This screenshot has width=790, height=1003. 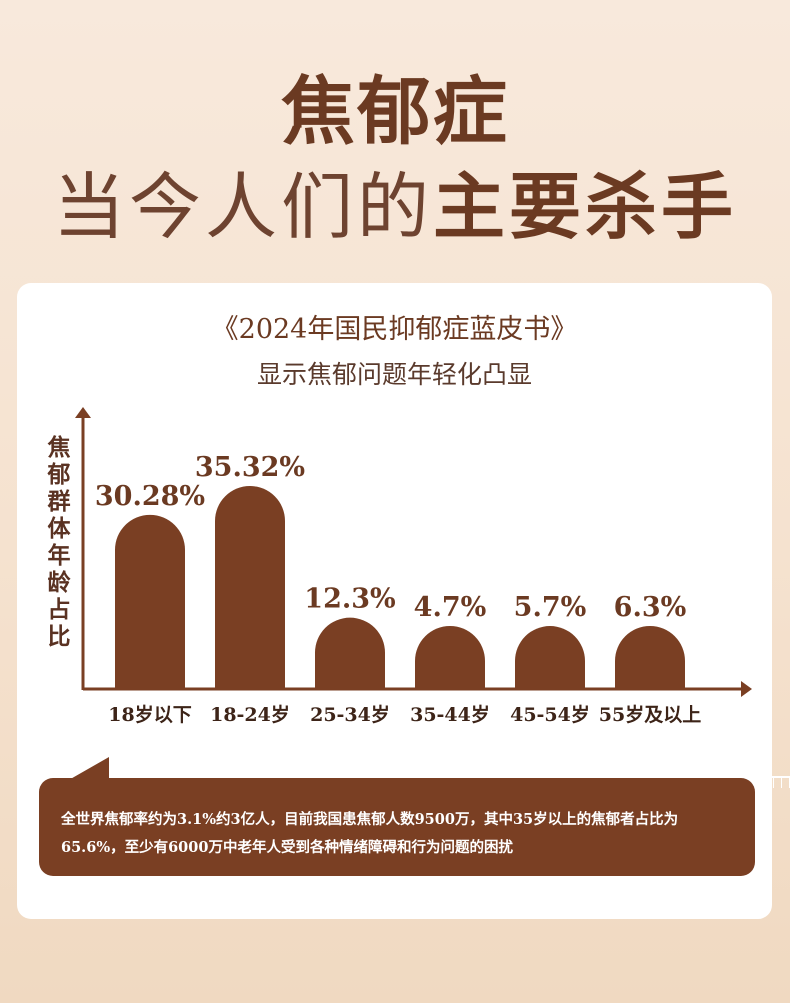 I want to click on y-axis-arrow-icon, so click(x=83, y=412).